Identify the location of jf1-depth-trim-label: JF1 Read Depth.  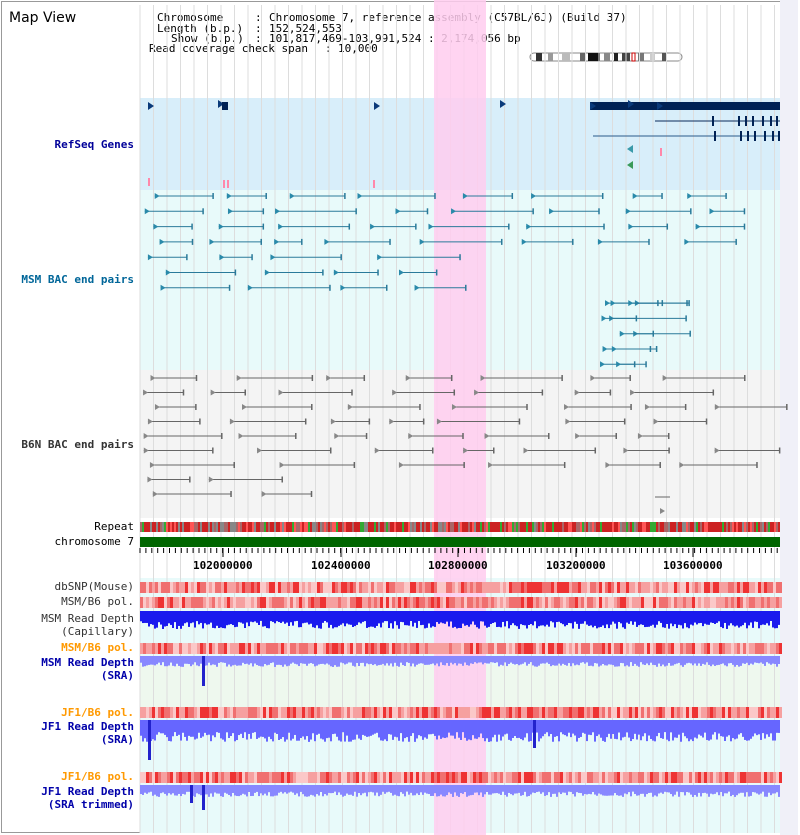
(87, 791).